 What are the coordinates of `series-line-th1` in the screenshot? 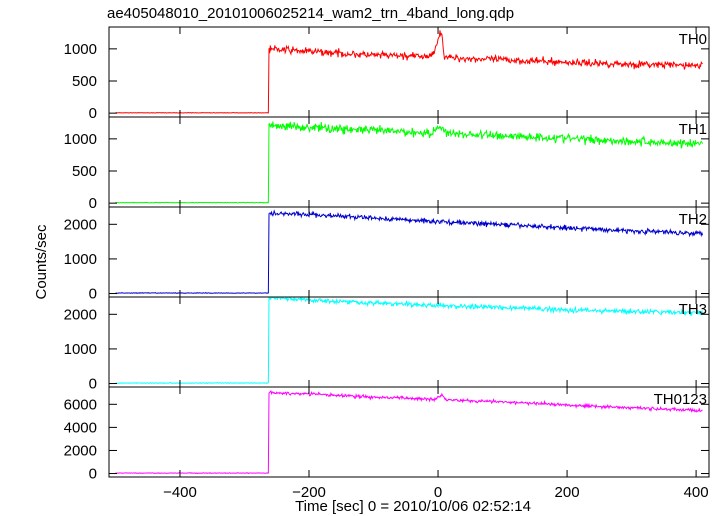 It's located at (409, 162).